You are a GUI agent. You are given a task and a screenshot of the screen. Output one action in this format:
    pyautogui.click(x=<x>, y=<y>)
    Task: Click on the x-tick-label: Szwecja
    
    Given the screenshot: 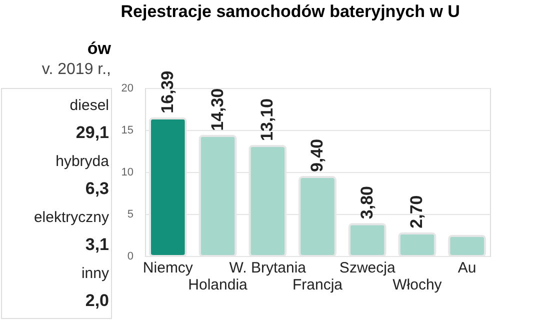 What is the action you would take?
    pyautogui.click(x=367, y=268)
    